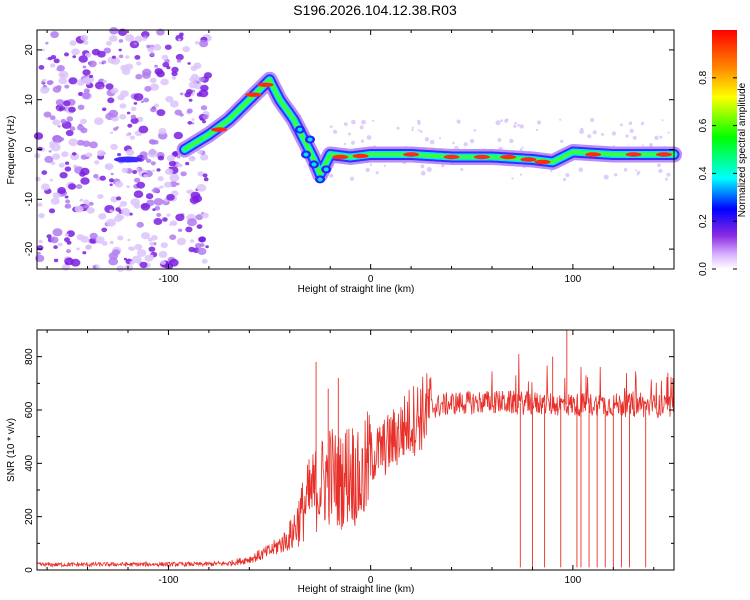  Describe the element at coordinates (29, 463) in the screenshot. I see `y-tick-label: 400` at that location.